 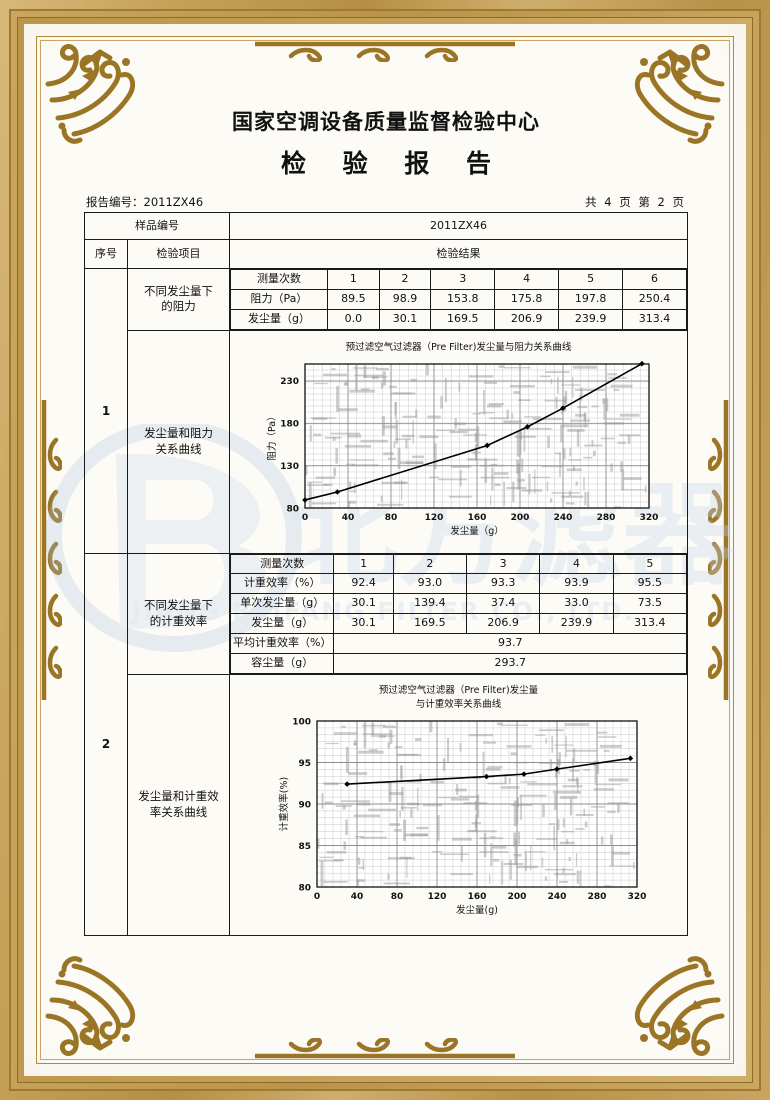 What do you see at coordinates (157, 226) in the screenshot?
I see `sample-no-label: 样品编号` at bounding box center [157, 226].